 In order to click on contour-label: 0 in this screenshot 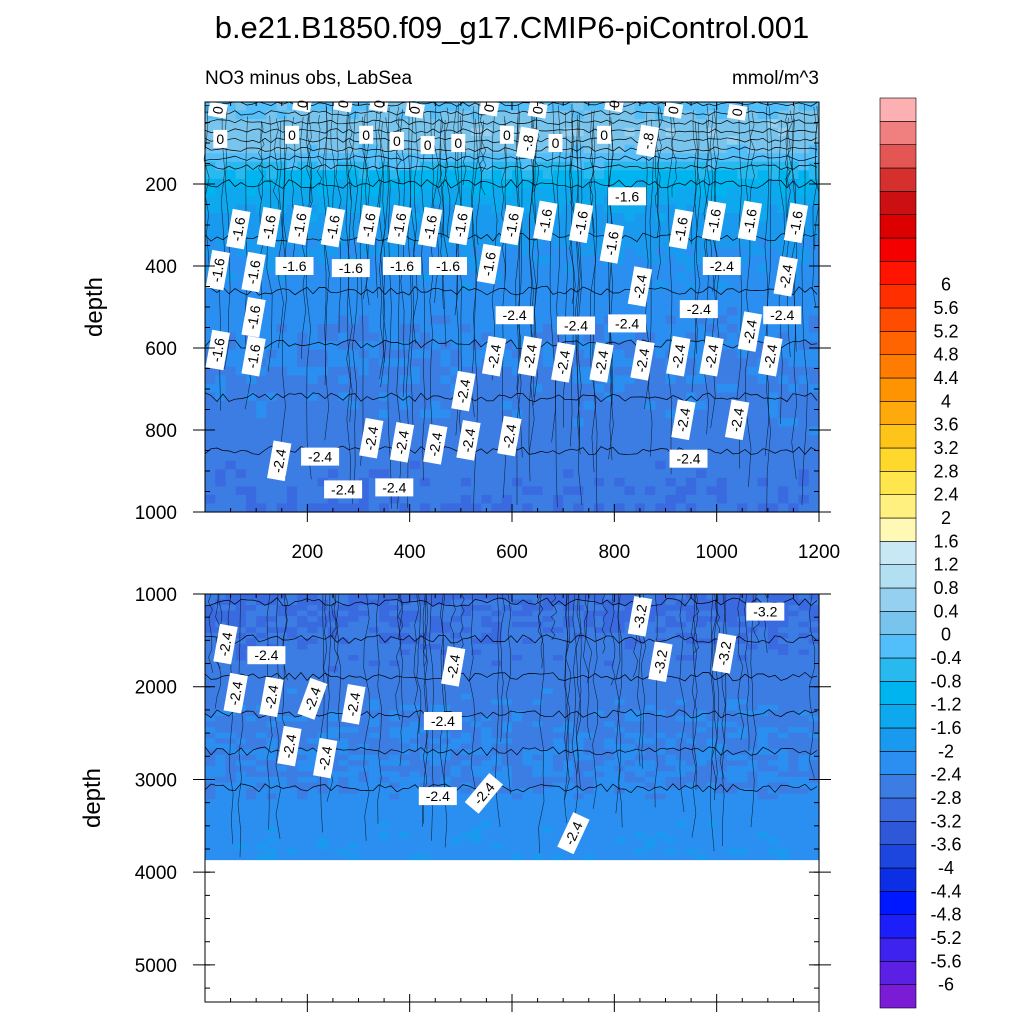, I will do `click(217, 110)`.